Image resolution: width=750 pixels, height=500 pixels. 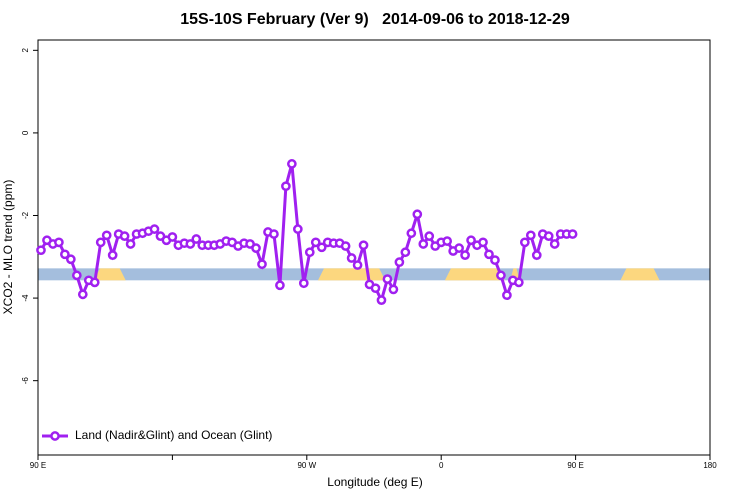 What do you see at coordinates (710, 465) in the screenshot?
I see `x-tick-label: 180` at bounding box center [710, 465].